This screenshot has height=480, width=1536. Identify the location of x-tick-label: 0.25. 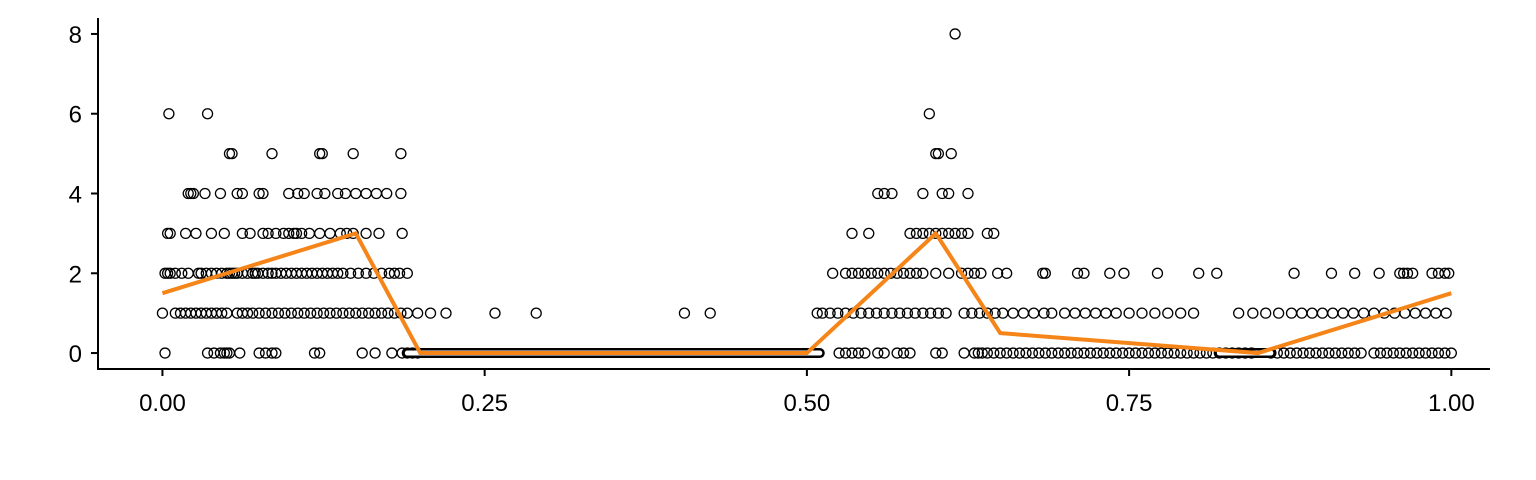
(484, 403).